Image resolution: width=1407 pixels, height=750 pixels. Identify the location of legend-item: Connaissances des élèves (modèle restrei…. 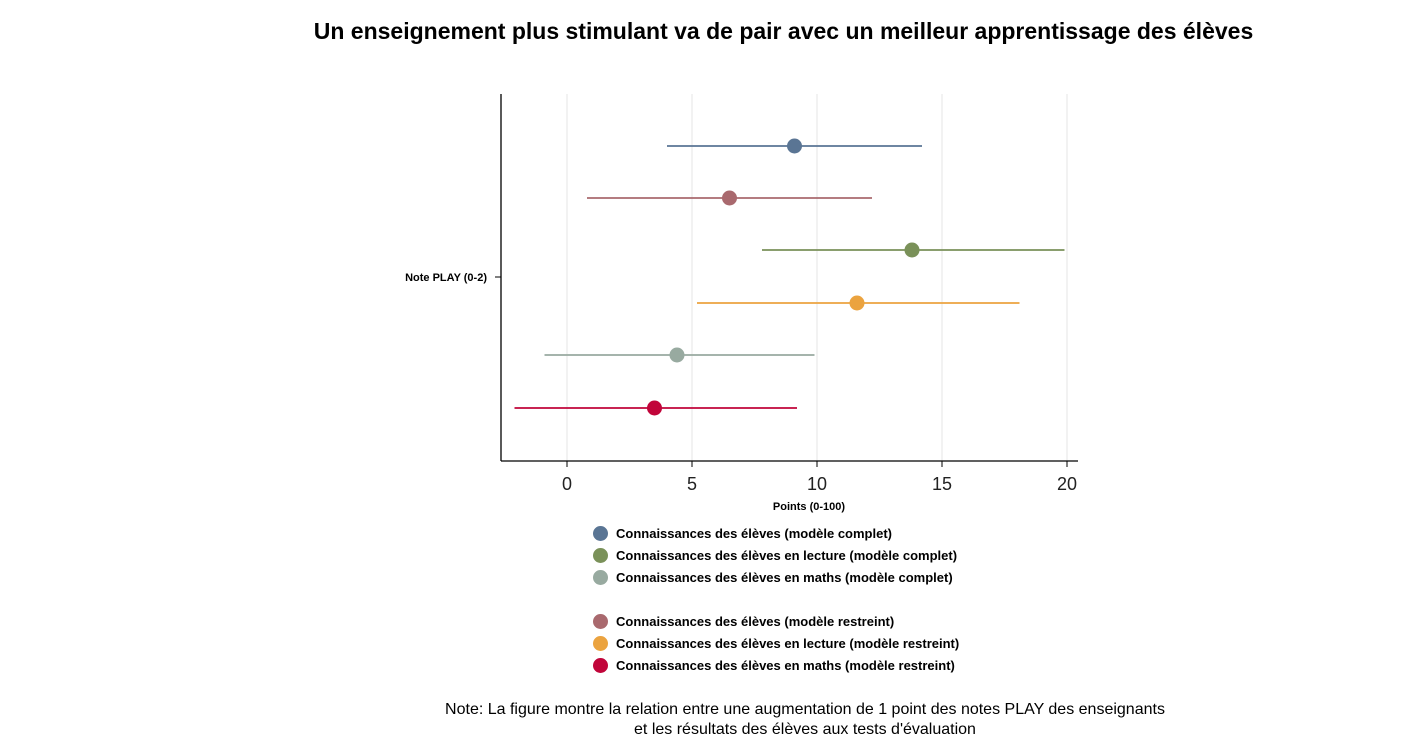
(776, 621).